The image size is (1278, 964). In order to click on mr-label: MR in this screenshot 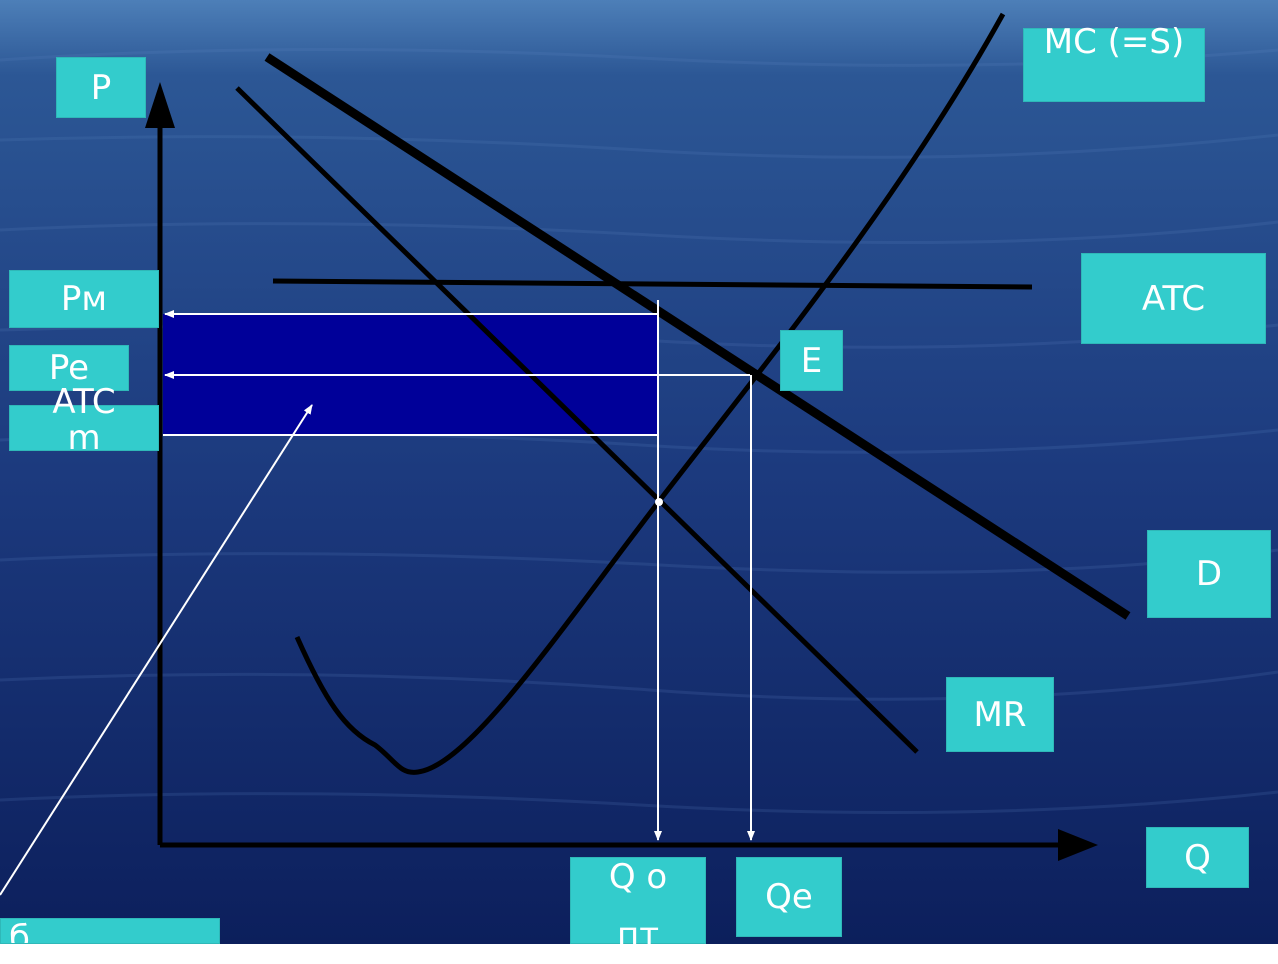, I will do `click(1000, 714)`.